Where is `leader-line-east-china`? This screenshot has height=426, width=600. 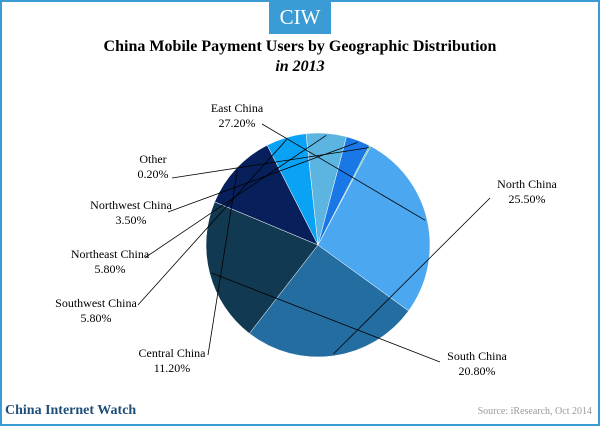
leader-line-east-china is located at coordinates (343, 172).